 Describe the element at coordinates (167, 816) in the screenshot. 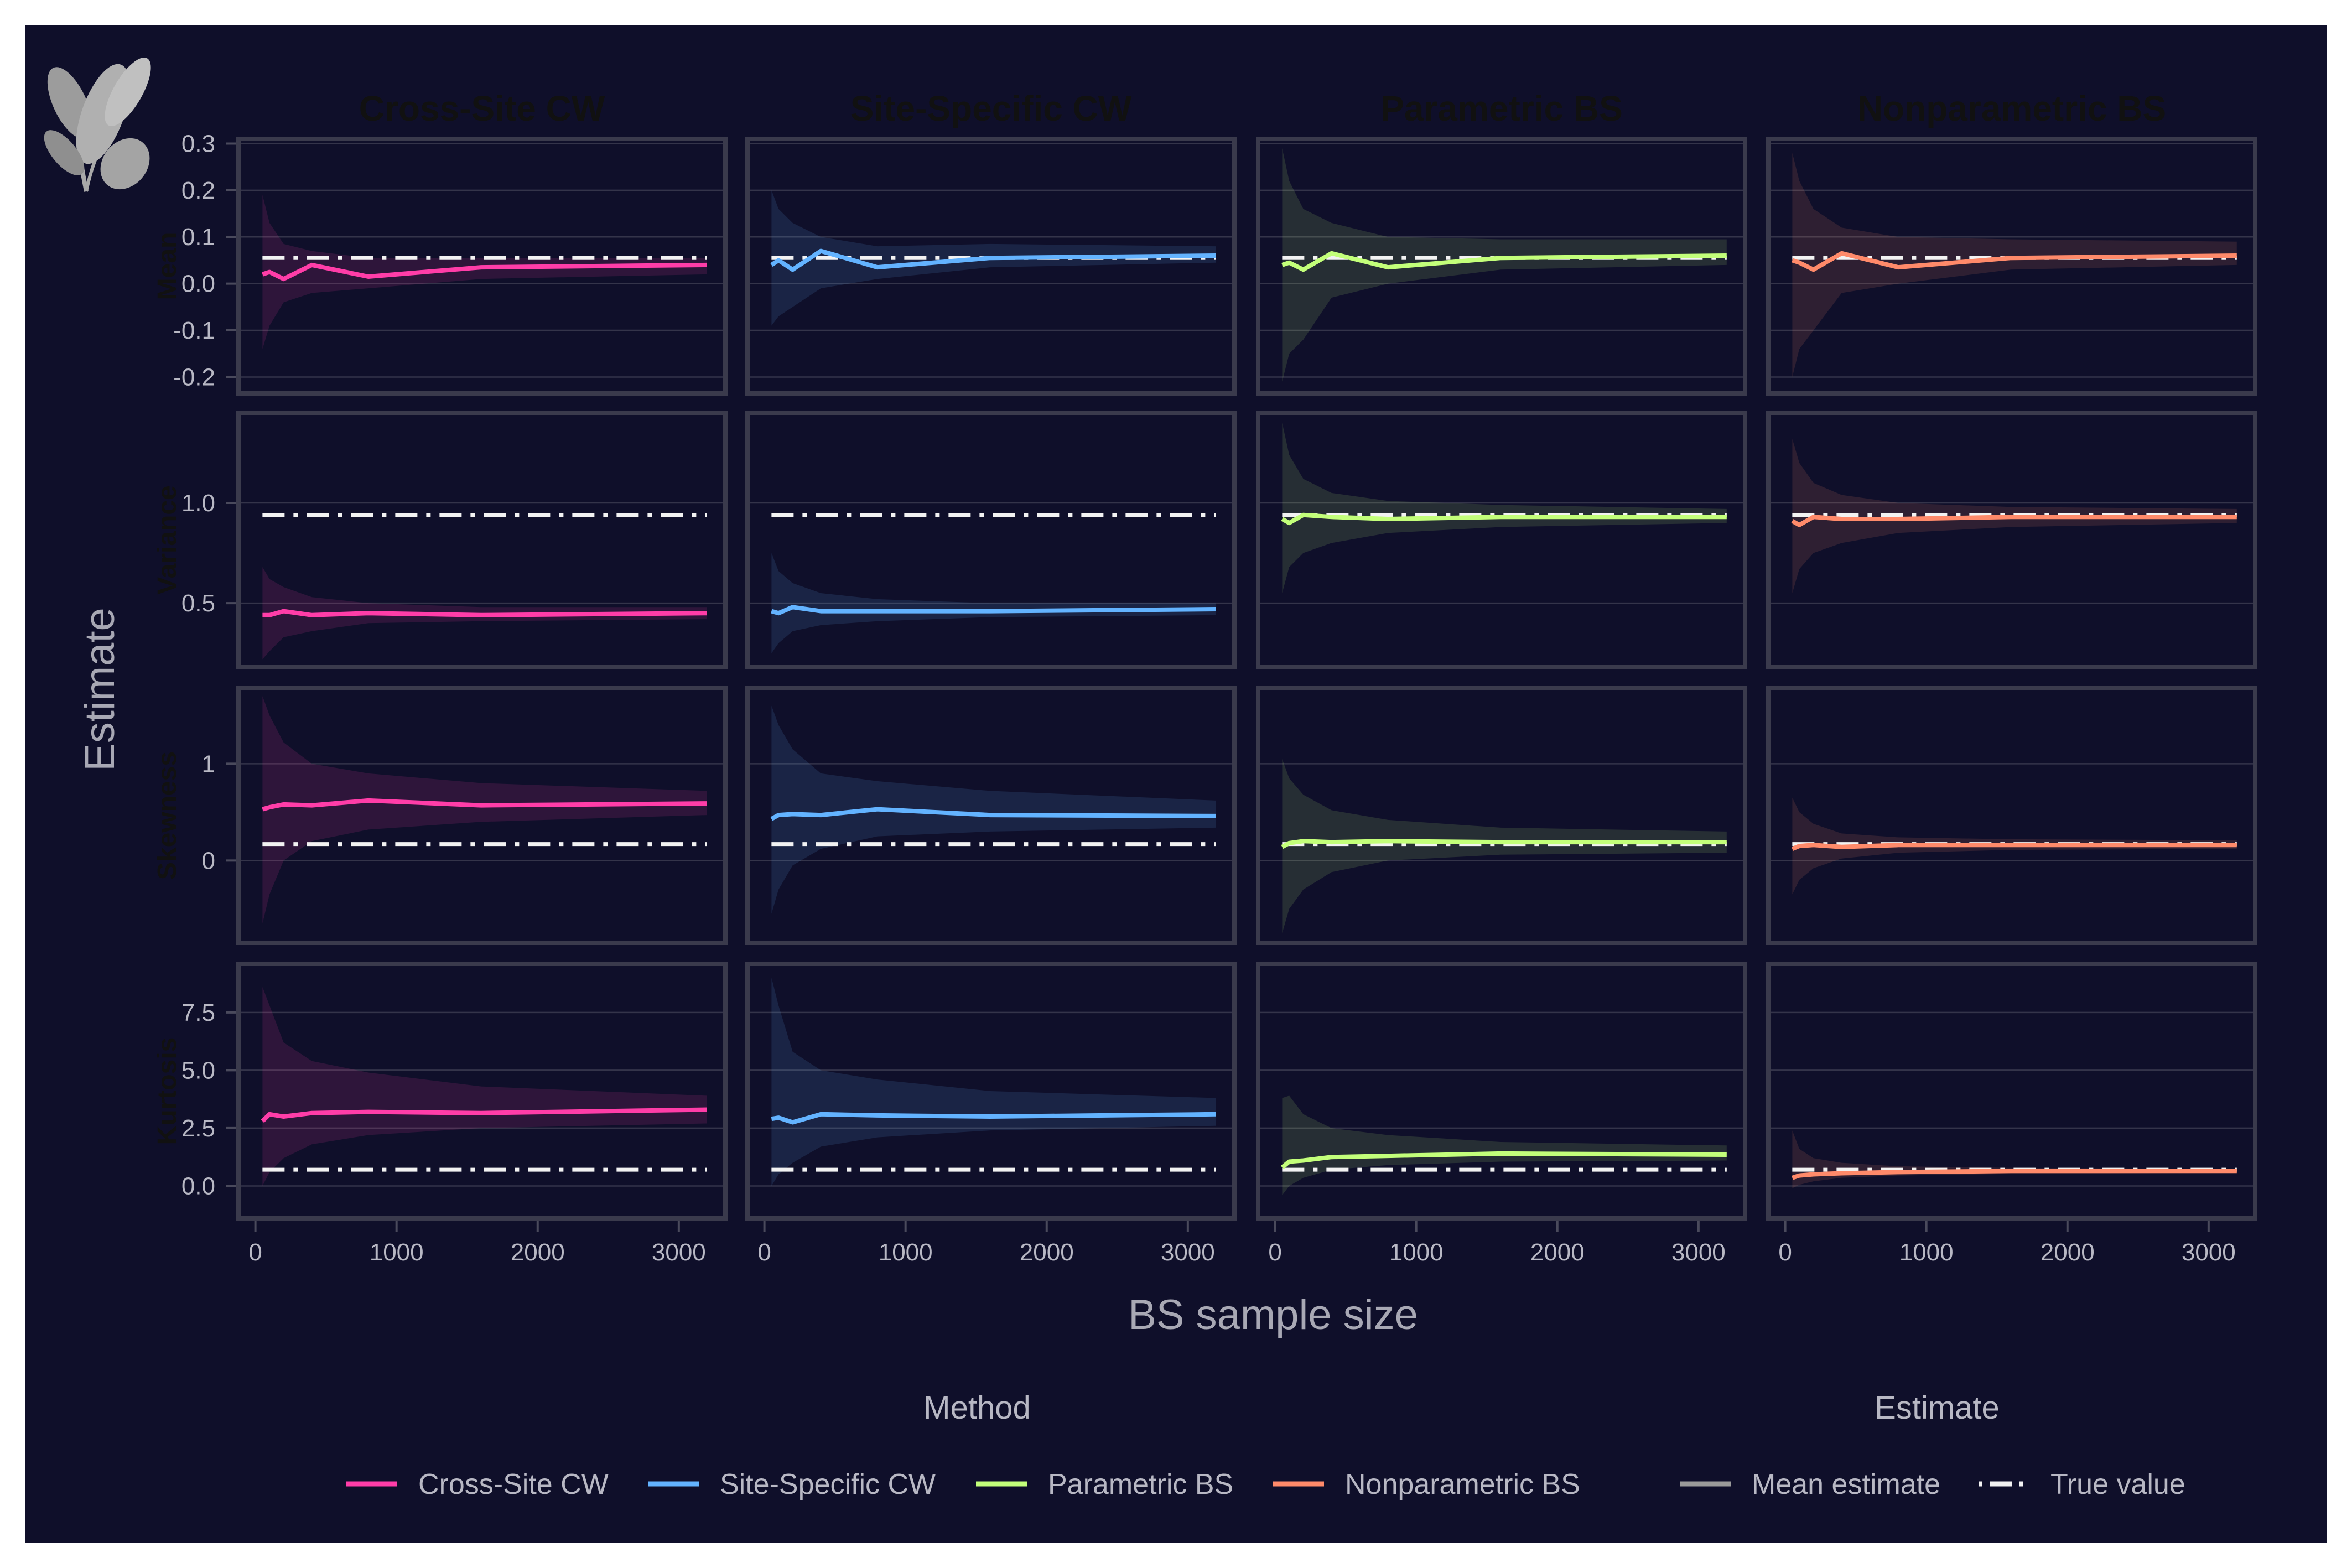

I see `row-strip-skewness: Skewness` at that location.